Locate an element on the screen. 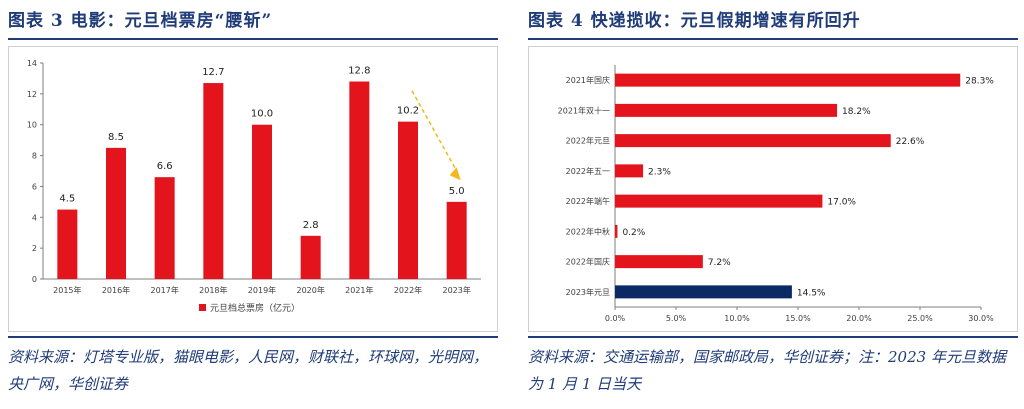 This screenshot has height=409, width=1024. bar-2019年 is located at coordinates (262, 201).